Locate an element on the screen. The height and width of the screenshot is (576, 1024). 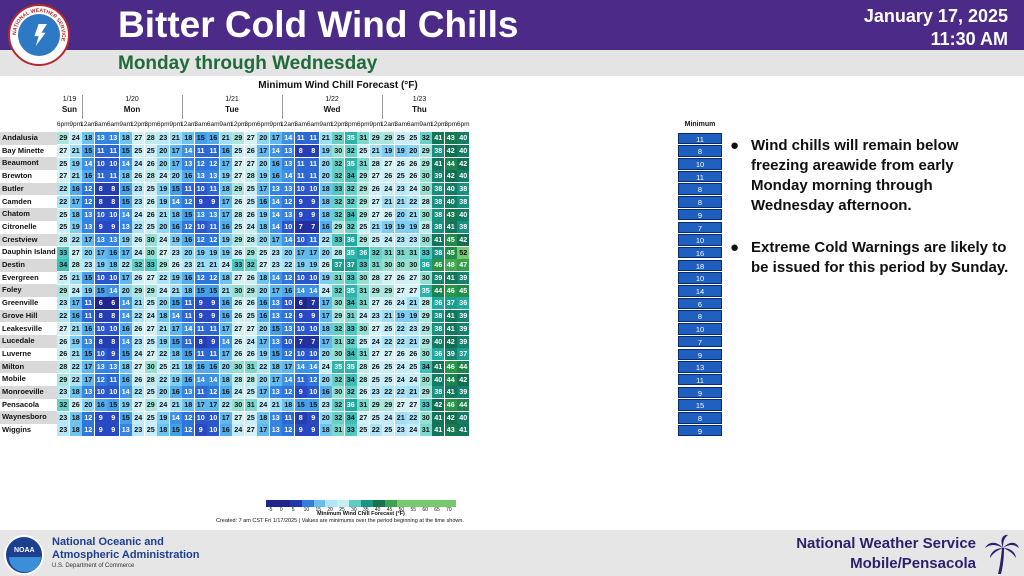
heatmap-cell: 6 is located at coordinates (100, 303).